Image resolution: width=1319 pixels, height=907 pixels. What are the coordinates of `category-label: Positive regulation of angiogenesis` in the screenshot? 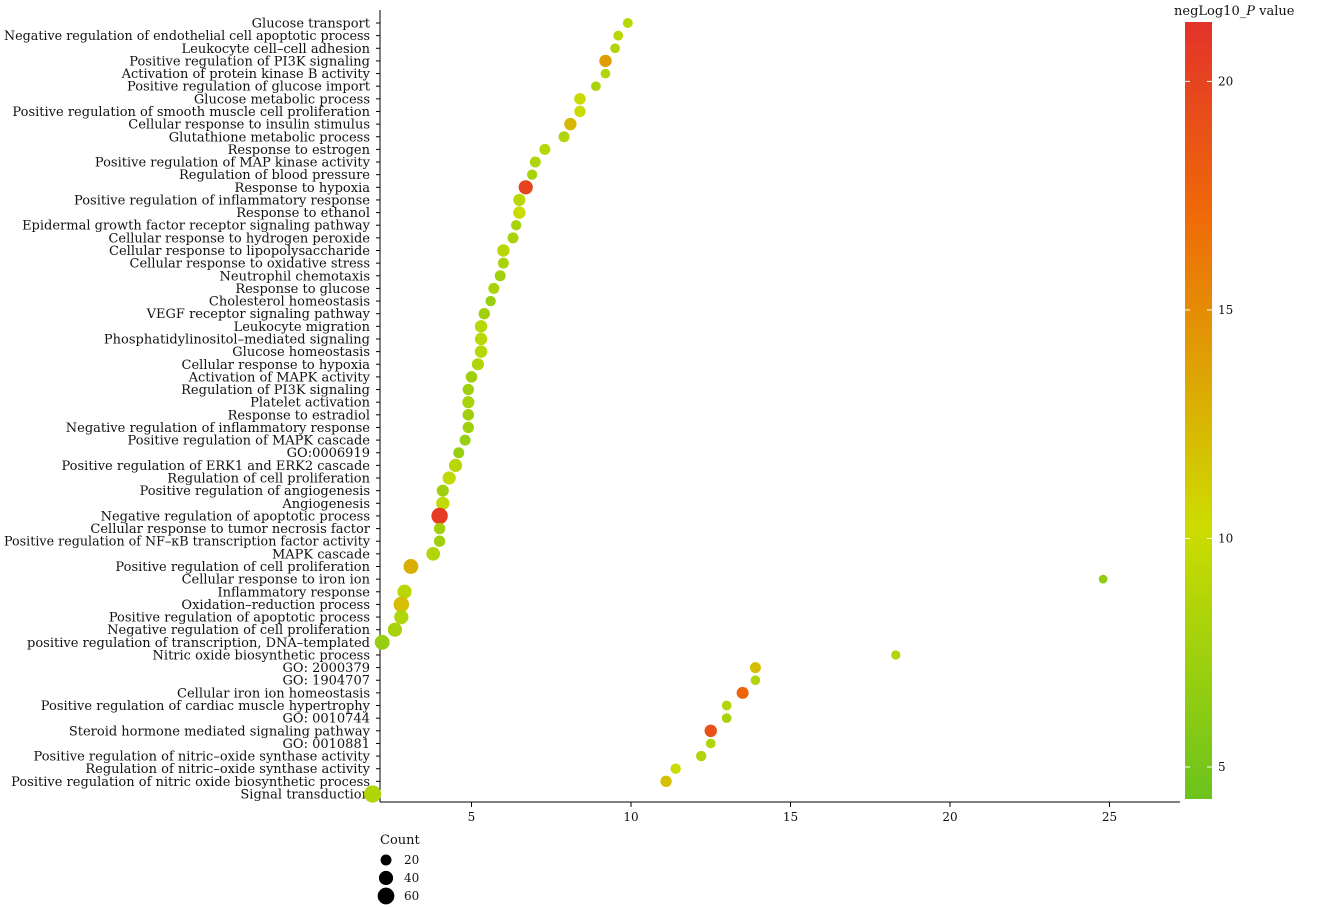 It's located at (255, 491).